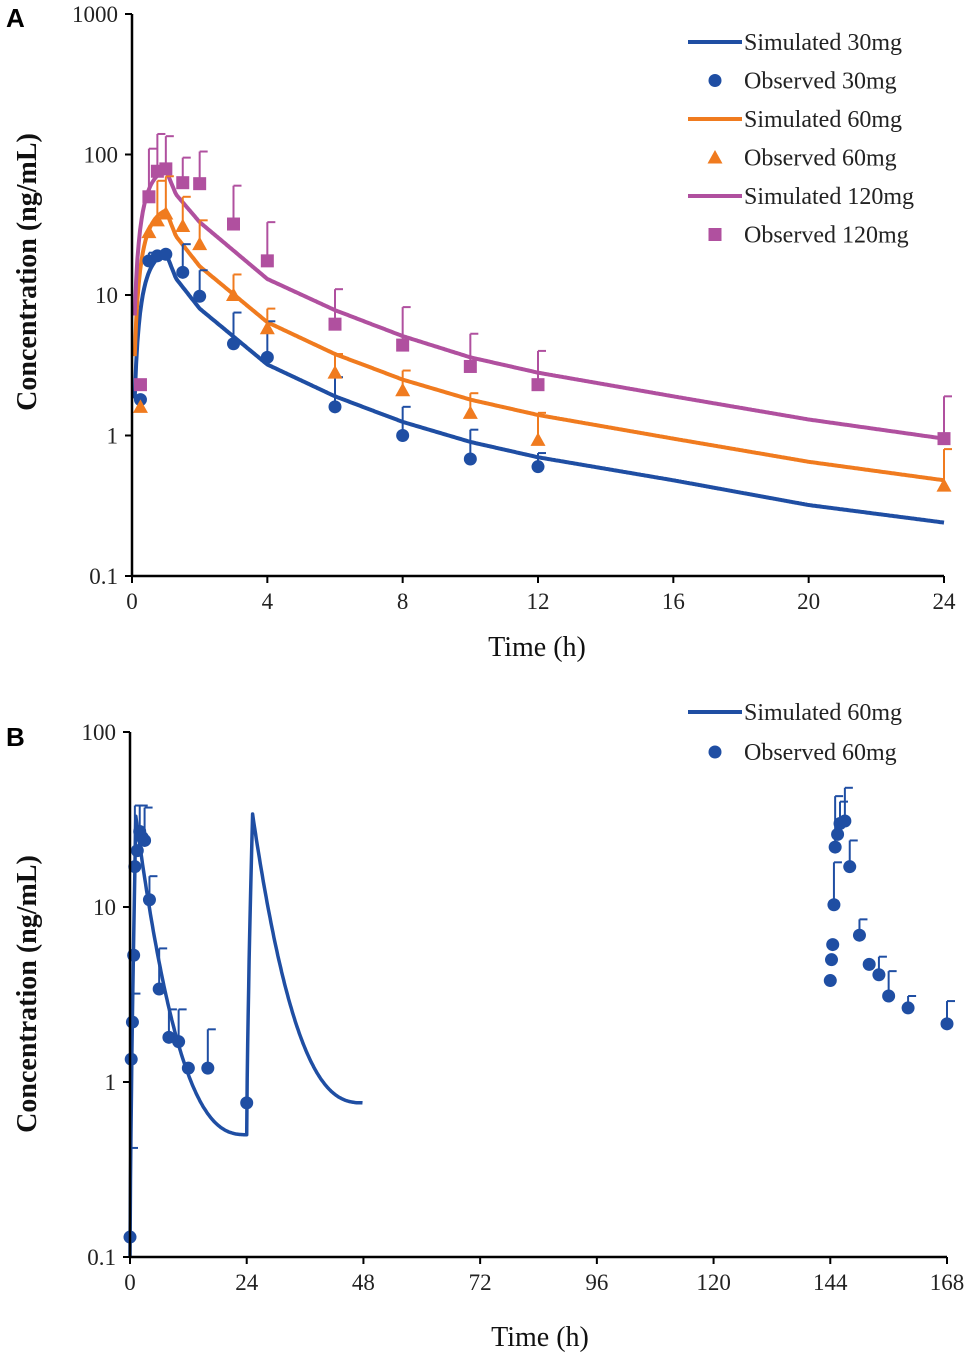  Describe the element at coordinates (15, 18) in the screenshot. I see `panel-a-letter: A` at that location.